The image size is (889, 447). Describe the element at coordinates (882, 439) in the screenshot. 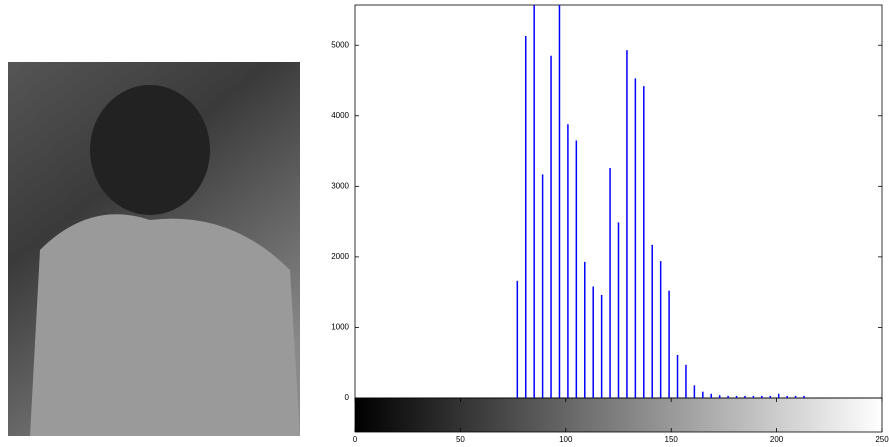

I see `x-tick-label: 250` at that location.